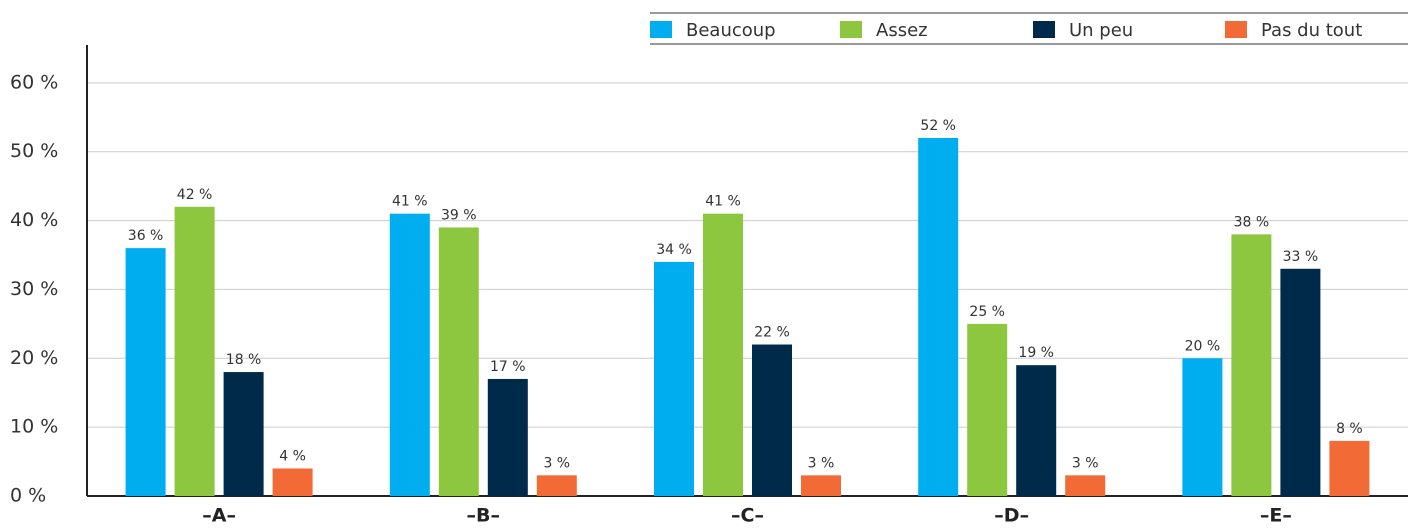 The width and height of the screenshot is (1408, 529). Describe the element at coordinates (1252, 222) in the screenshot. I see `value-label: 38 %` at that location.